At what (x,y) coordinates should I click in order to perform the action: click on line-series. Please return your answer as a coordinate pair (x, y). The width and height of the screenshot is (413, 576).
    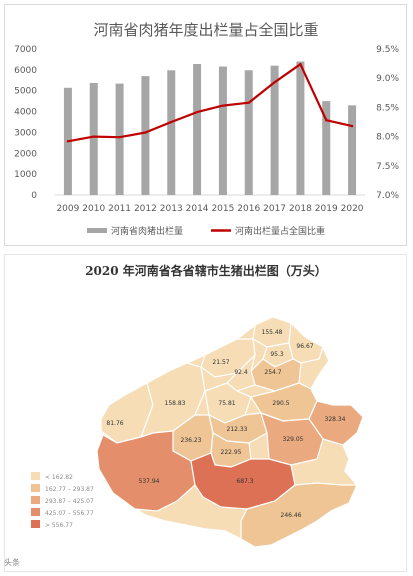
    Looking at the image, I should click on (210, 102).